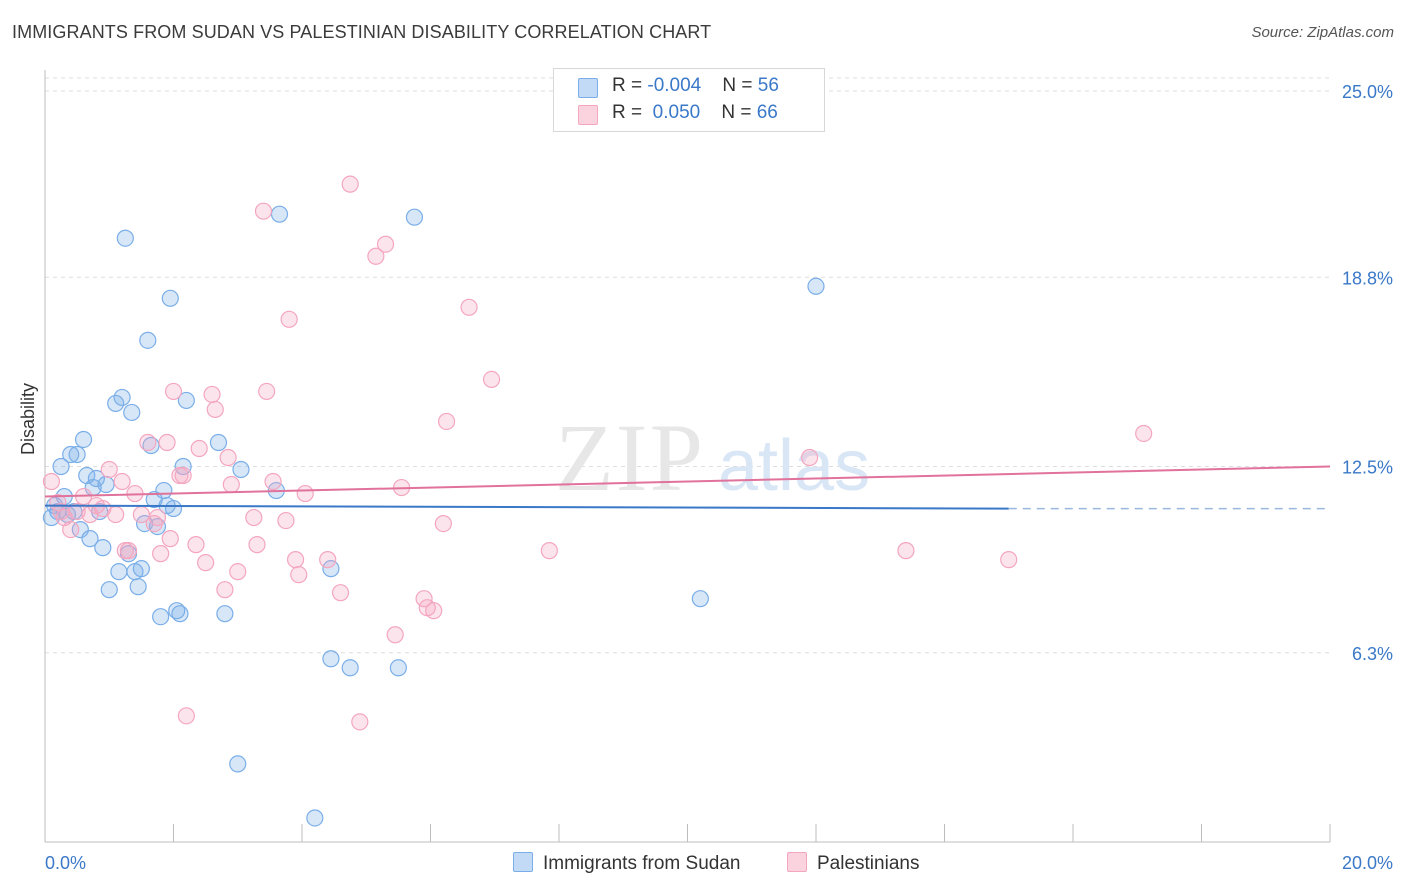 This screenshot has width=1406, height=892. I want to click on trend-lines, so click(687, 487).